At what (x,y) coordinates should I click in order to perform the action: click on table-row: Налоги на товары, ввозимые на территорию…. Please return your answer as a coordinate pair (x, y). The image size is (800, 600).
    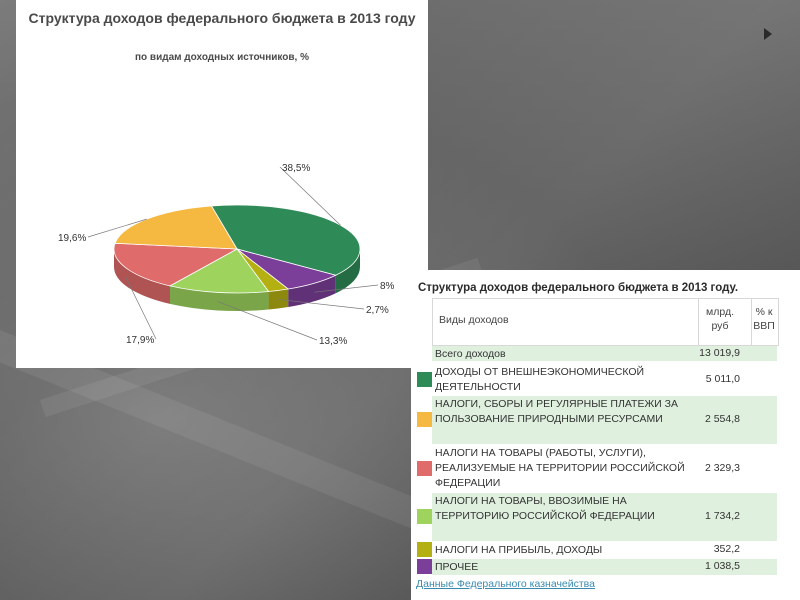
    Looking at the image, I should click on (597, 517).